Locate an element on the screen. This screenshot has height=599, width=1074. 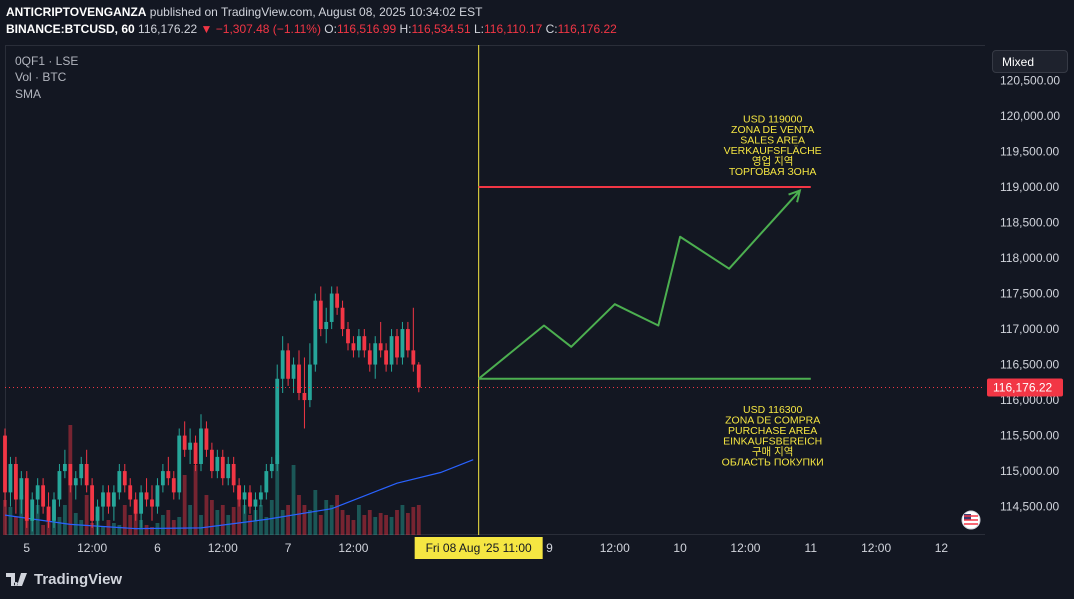
annotation-text: PURCHASE AREA is located at coordinates (772, 431).